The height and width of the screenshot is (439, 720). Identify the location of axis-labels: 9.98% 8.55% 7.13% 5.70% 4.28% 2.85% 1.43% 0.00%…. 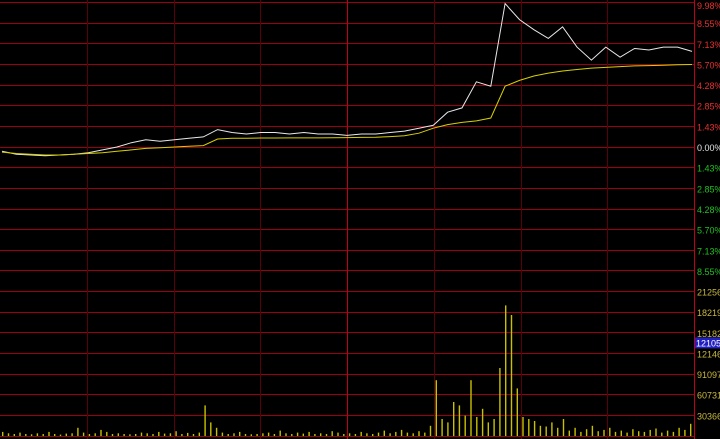
(707, 211).